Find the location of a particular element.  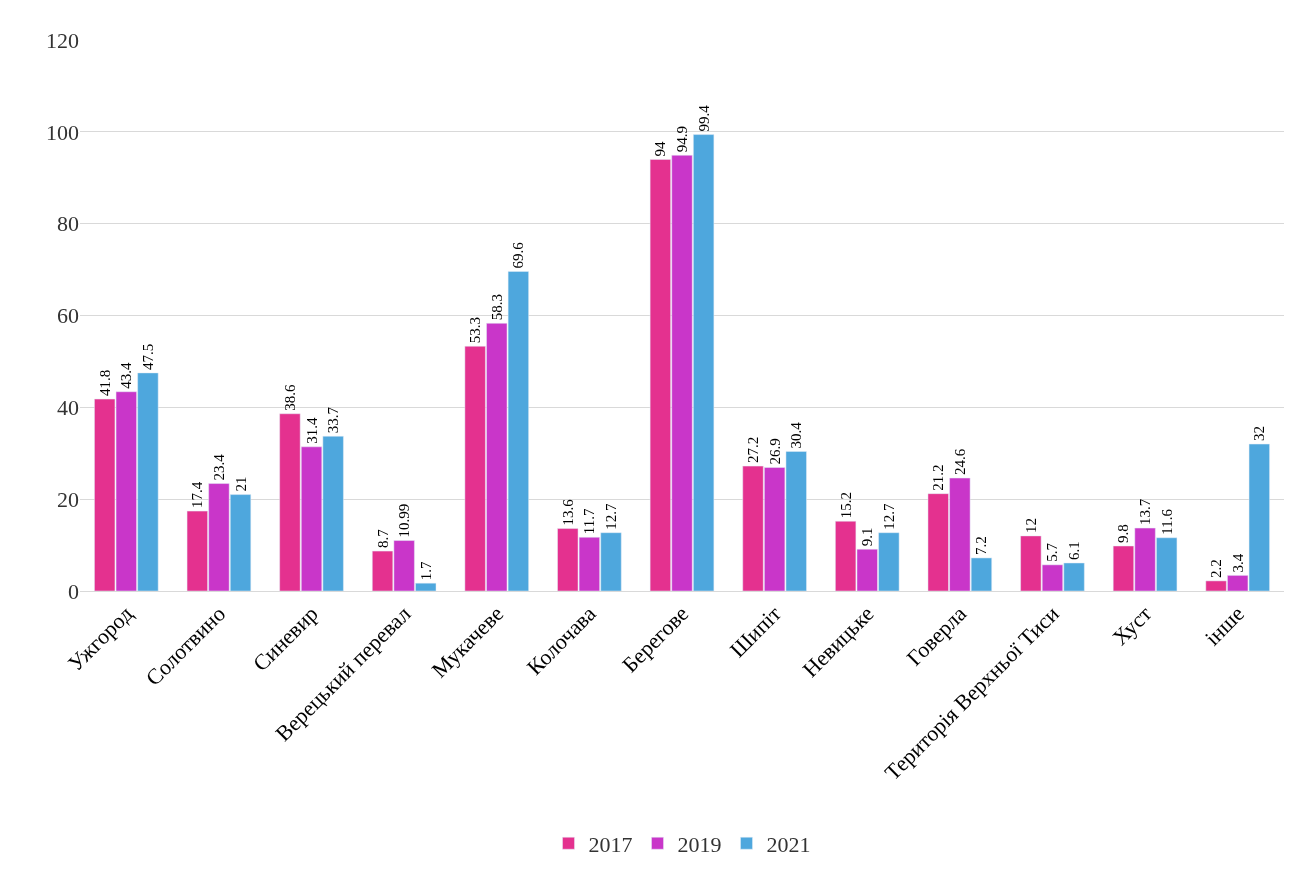

y-tick-label: 80 is located at coordinates (68, 224).